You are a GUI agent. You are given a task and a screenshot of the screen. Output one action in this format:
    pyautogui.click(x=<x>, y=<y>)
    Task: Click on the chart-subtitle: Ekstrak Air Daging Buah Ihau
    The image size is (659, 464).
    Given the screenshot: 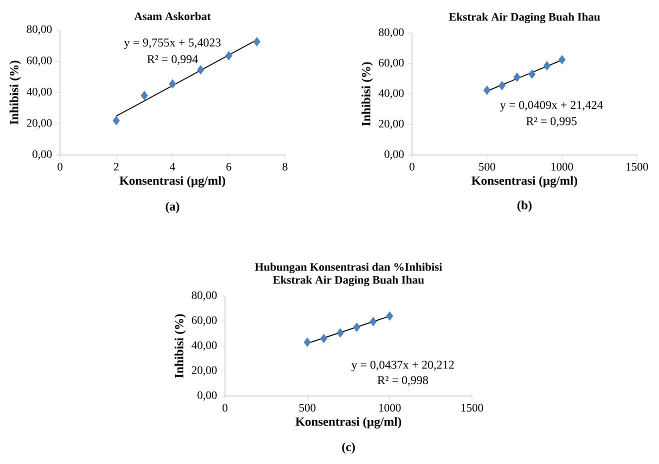 What is the action you would take?
    pyautogui.click(x=348, y=281)
    